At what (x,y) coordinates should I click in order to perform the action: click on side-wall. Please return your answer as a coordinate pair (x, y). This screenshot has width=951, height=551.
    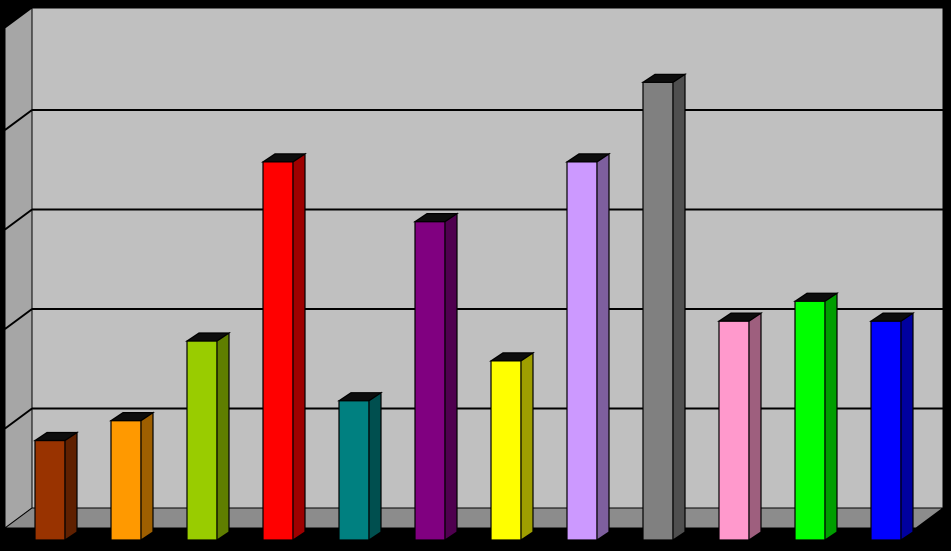
    Looking at the image, I should click on (18, 268).